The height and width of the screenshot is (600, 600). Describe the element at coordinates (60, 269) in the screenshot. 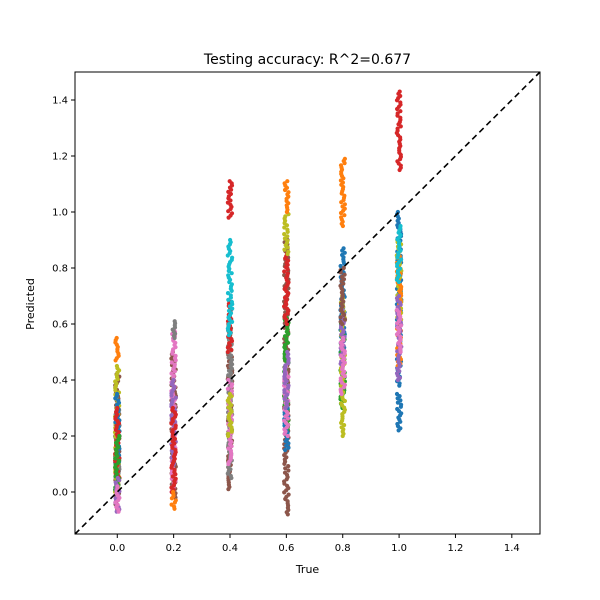

I see `y-tick-label: 0.8` at that location.